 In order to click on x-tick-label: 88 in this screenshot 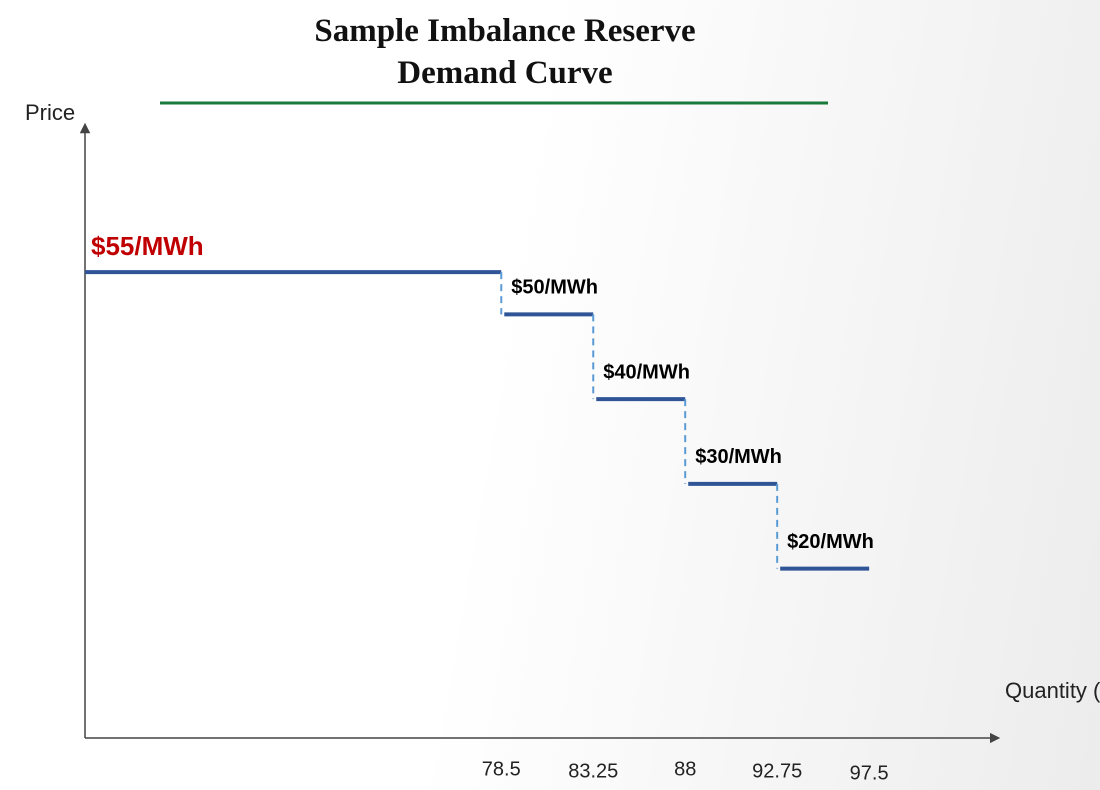, I will do `click(685, 769)`.